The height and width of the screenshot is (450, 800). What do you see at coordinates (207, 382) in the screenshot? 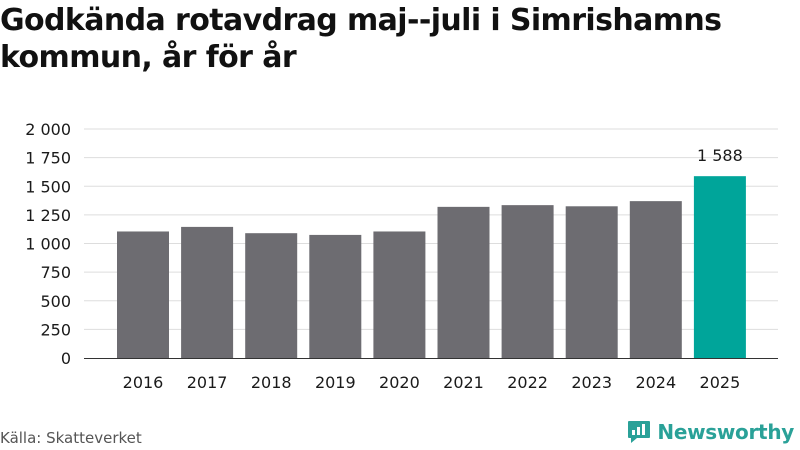
I see `x-tick-label: 2017` at bounding box center [207, 382].